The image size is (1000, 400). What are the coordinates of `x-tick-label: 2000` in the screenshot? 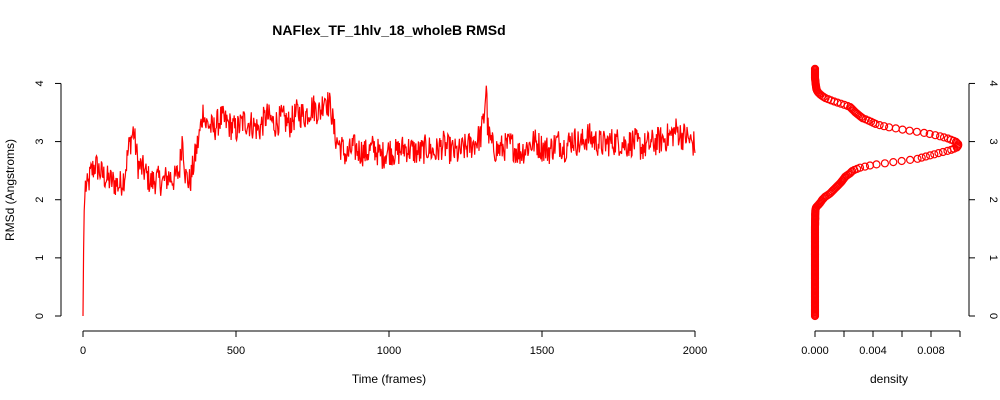 It's located at (695, 351).